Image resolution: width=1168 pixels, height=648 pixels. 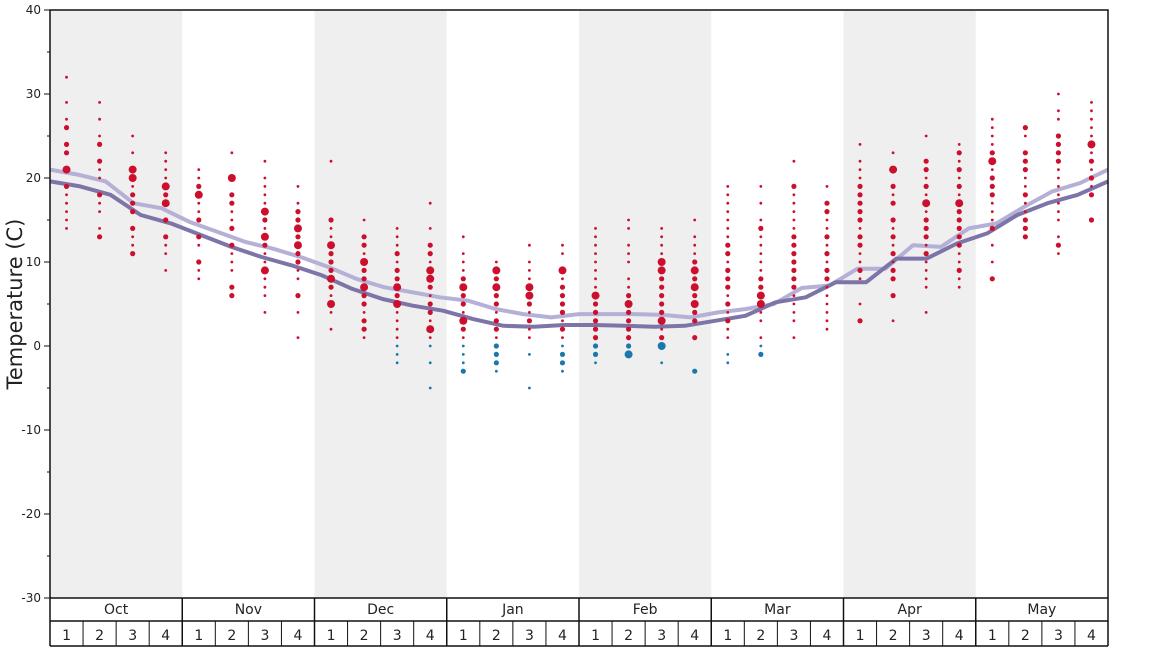 I want to click on month-label: Jan, so click(x=512, y=610).